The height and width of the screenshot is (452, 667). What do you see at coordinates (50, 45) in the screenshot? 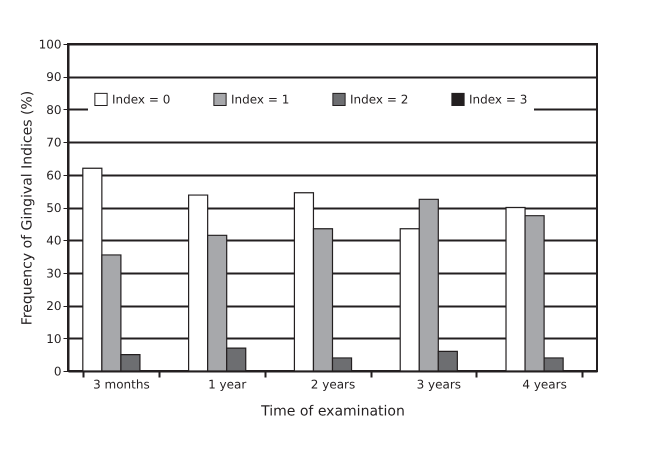
I see `y-tick-label: 100` at bounding box center [50, 45].